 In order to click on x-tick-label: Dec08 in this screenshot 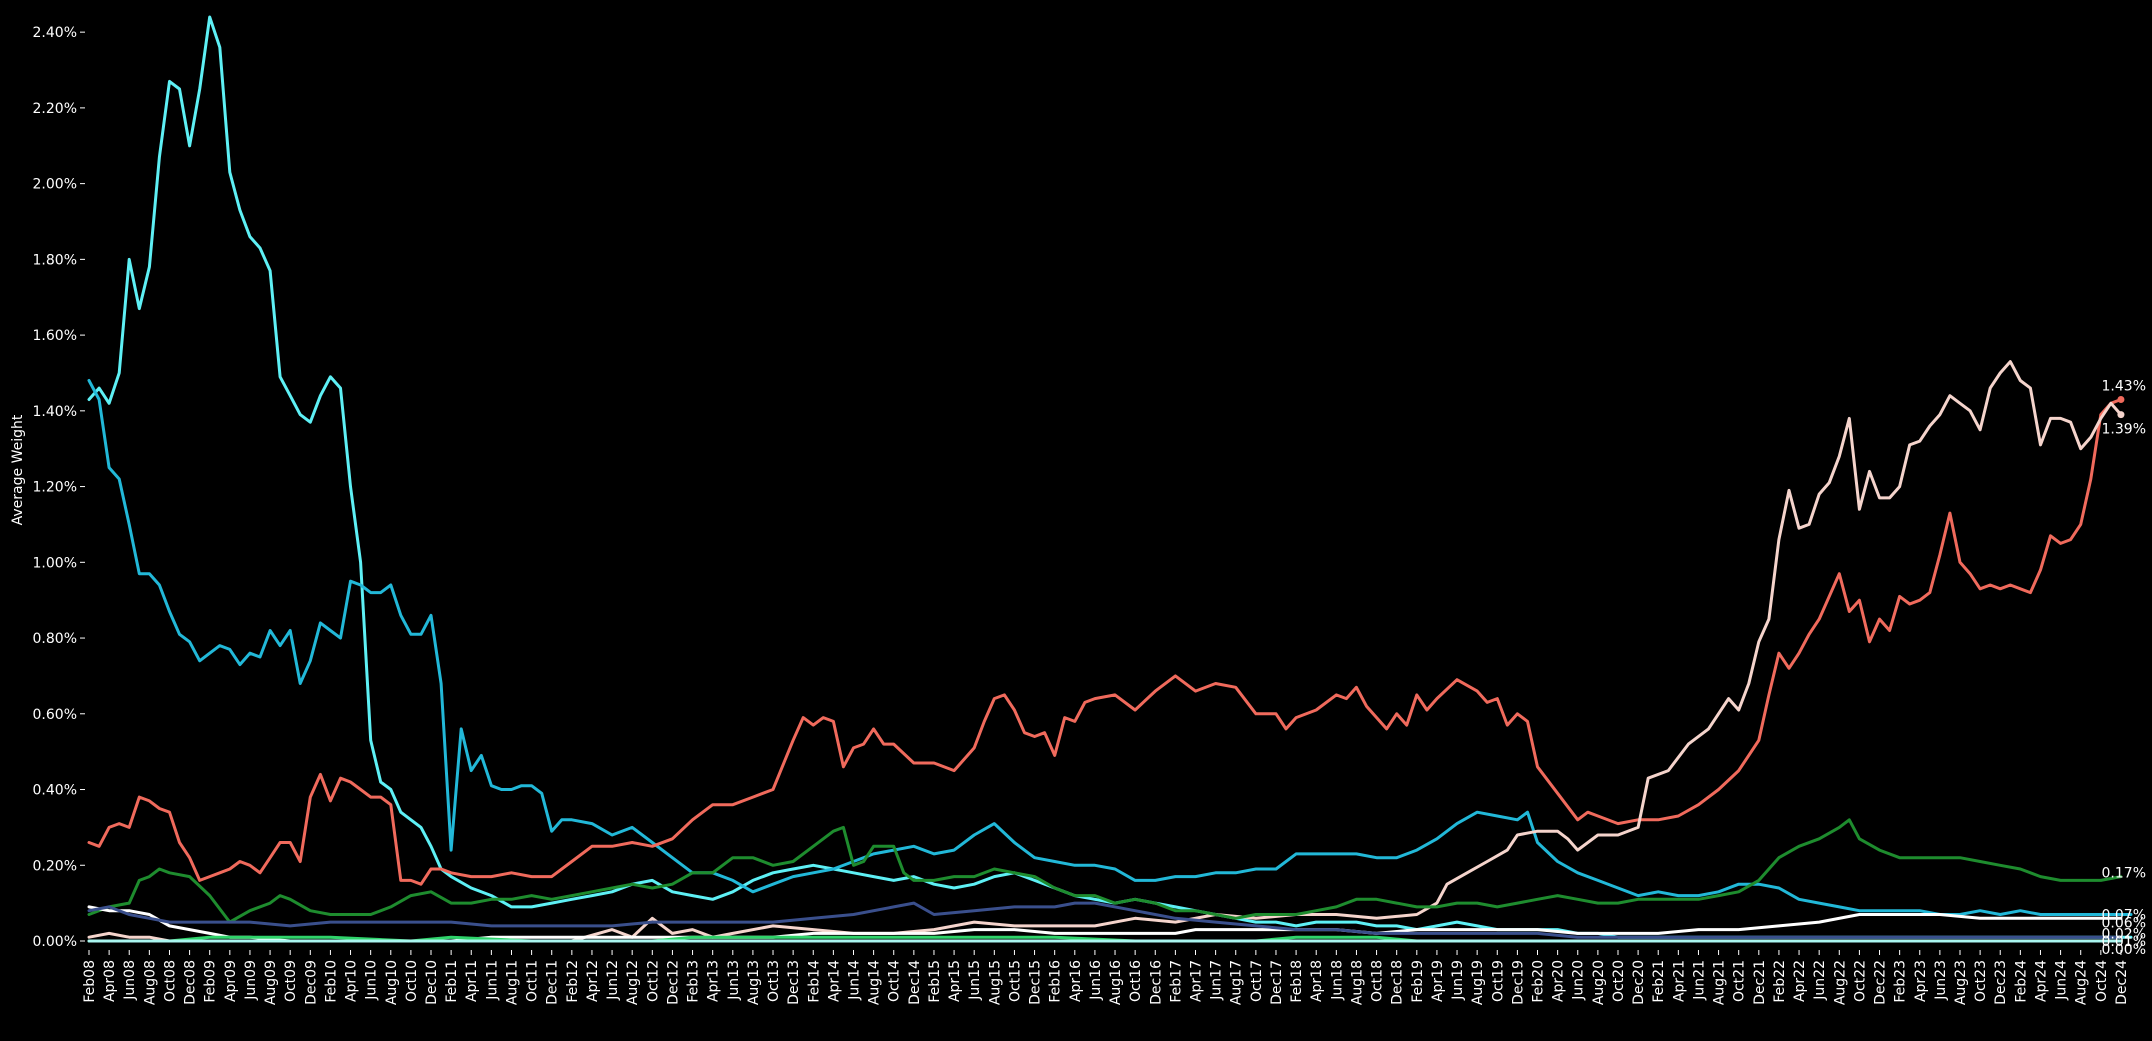, I will do `click(191, 982)`.